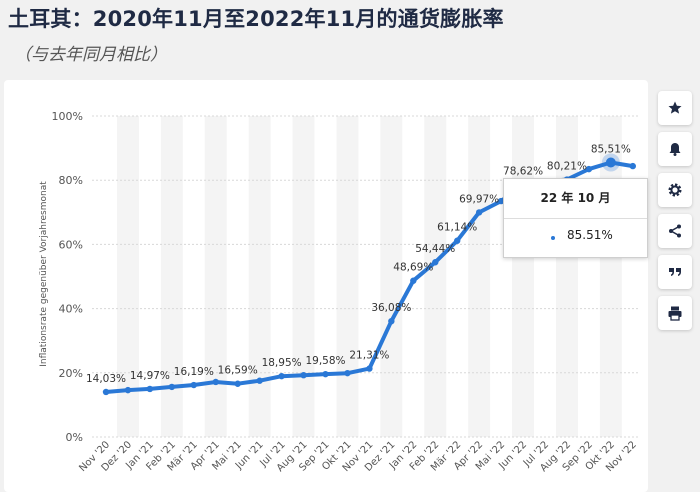  I want to click on data-label: 36,08%, so click(391, 308).